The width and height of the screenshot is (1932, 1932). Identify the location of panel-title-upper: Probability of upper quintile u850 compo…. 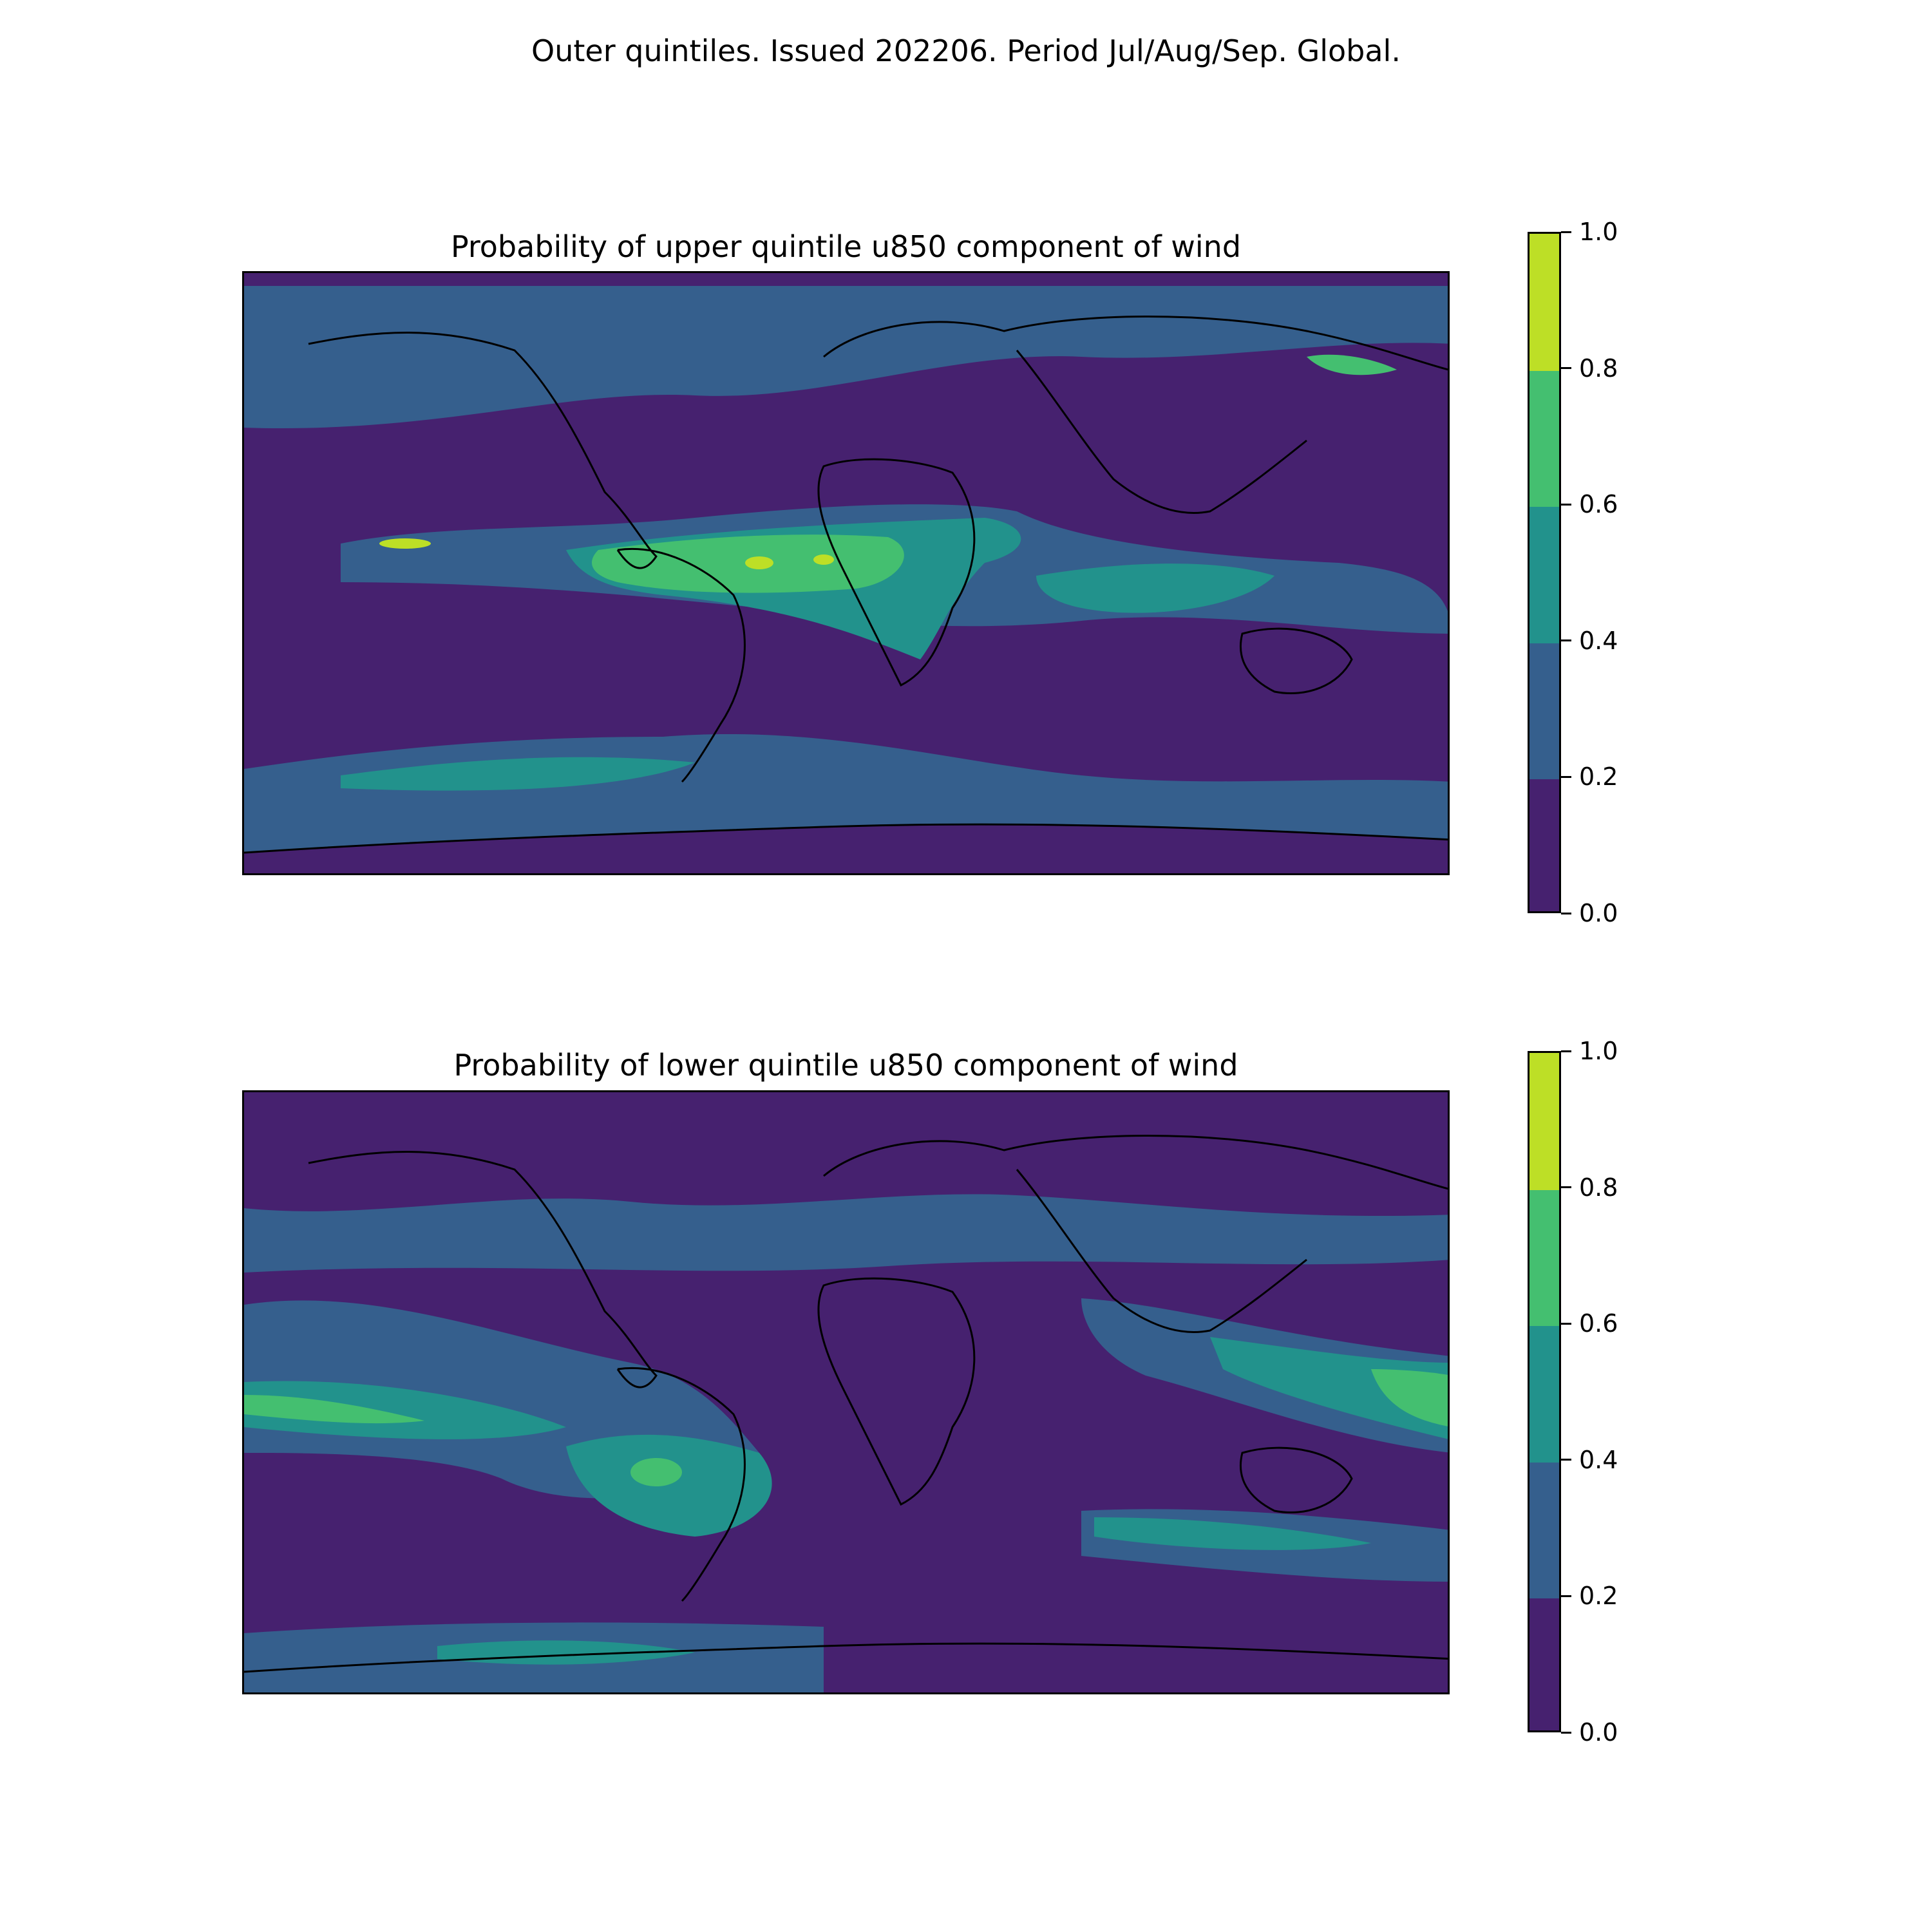
(846, 247).